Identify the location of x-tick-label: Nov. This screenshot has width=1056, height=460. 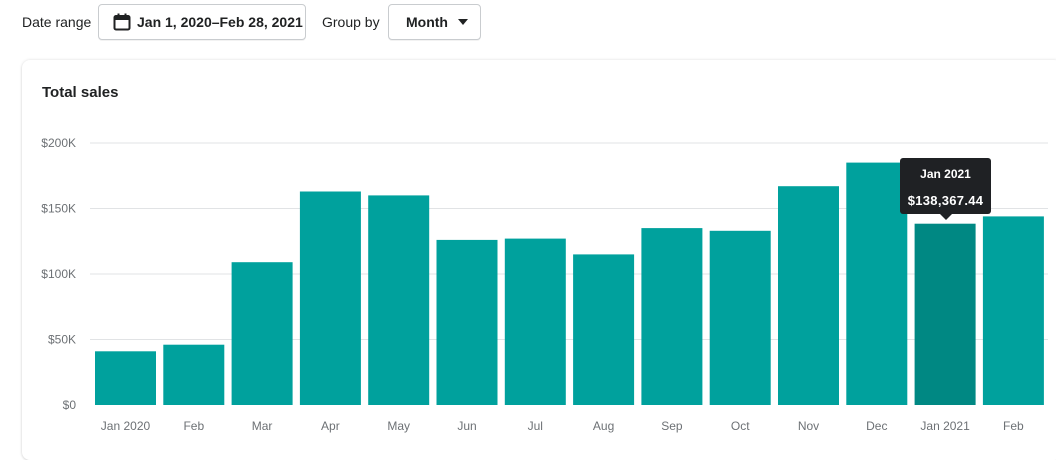
(808, 426).